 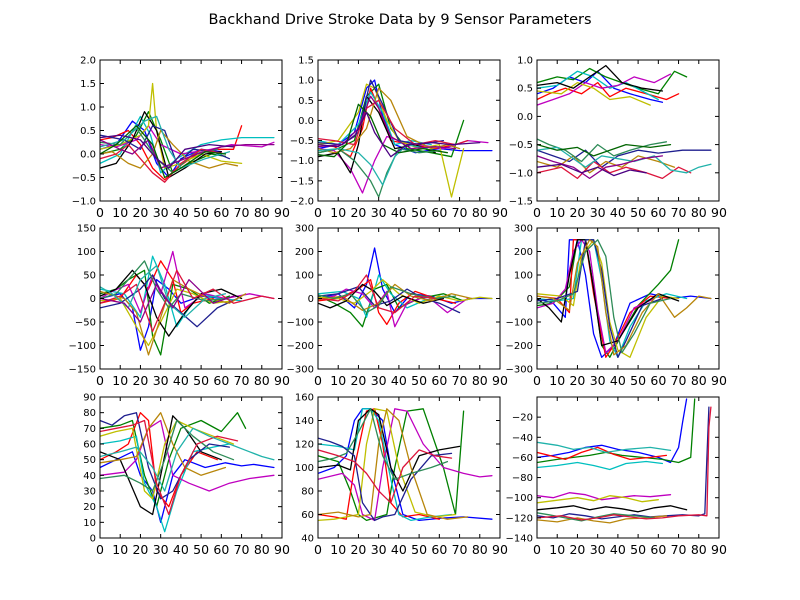 I want to click on y-tick-label: 1.5, so click(x=88, y=84).